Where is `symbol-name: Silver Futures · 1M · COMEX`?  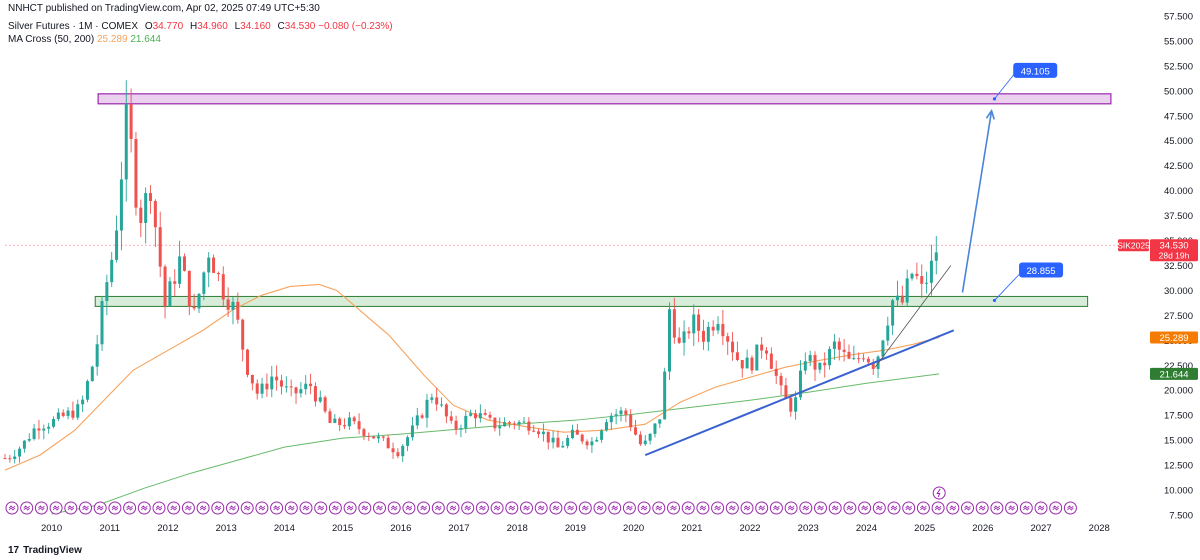
symbol-name: Silver Futures · 1M · COMEX is located at coordinates (73, 26).